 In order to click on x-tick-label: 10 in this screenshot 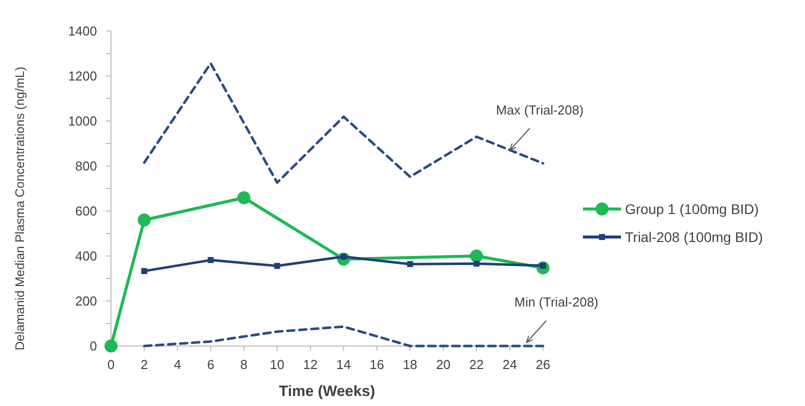, I will do `click(277, 364)`.